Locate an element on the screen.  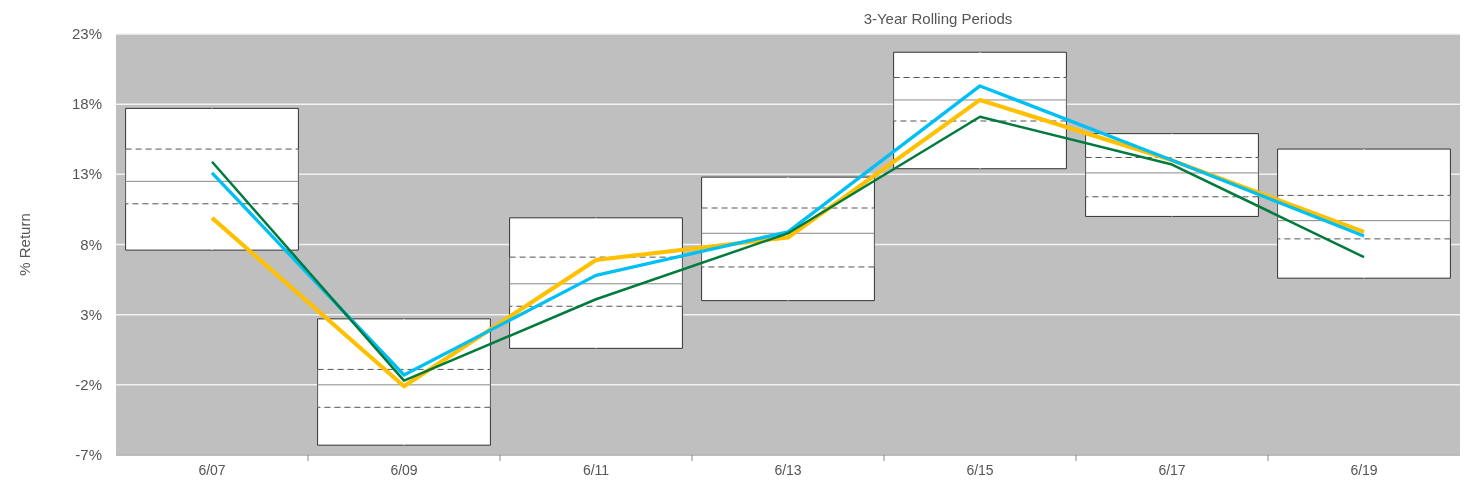
x-tick-label: 6/11 is located at coordinates (596, 470).